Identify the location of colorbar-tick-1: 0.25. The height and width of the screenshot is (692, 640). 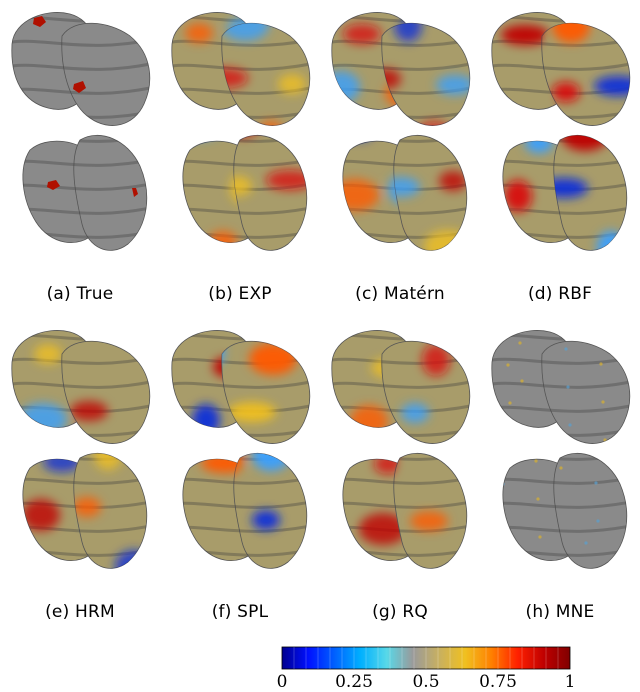
(354, 682).